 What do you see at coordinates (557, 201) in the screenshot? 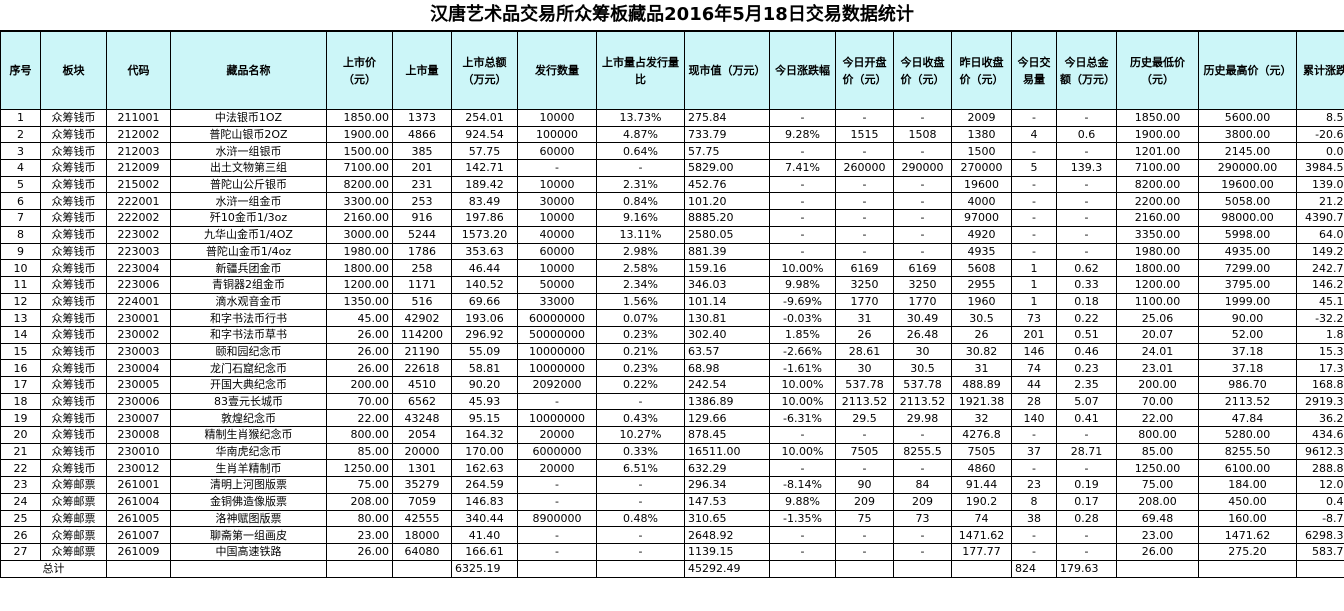
I see `table-cell: 30000` at bounding box center [557, 201].